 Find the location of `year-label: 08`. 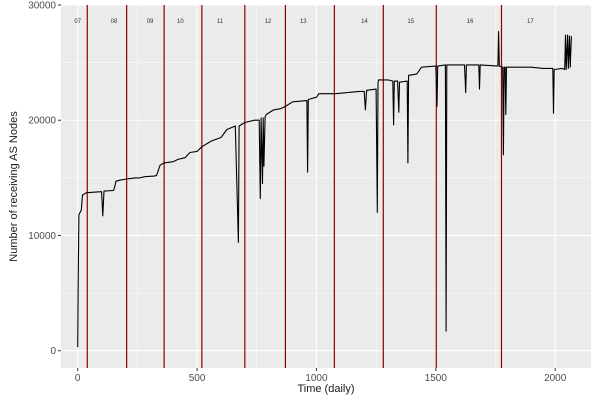

year-label: 08 is located at coordinates (114, 22).